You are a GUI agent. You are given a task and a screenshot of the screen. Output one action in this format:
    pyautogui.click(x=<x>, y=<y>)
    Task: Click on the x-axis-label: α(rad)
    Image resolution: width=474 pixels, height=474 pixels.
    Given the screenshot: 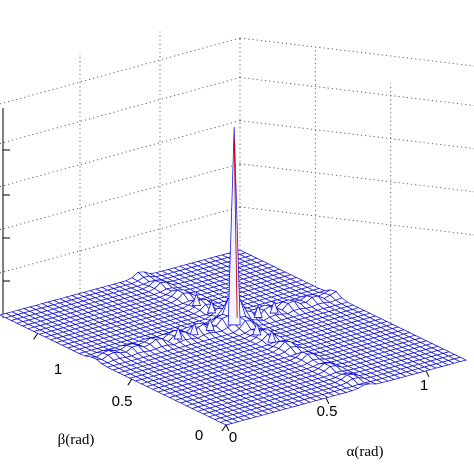 What is the action you would take?
    pyautogui.click(x=364, y=452)
    